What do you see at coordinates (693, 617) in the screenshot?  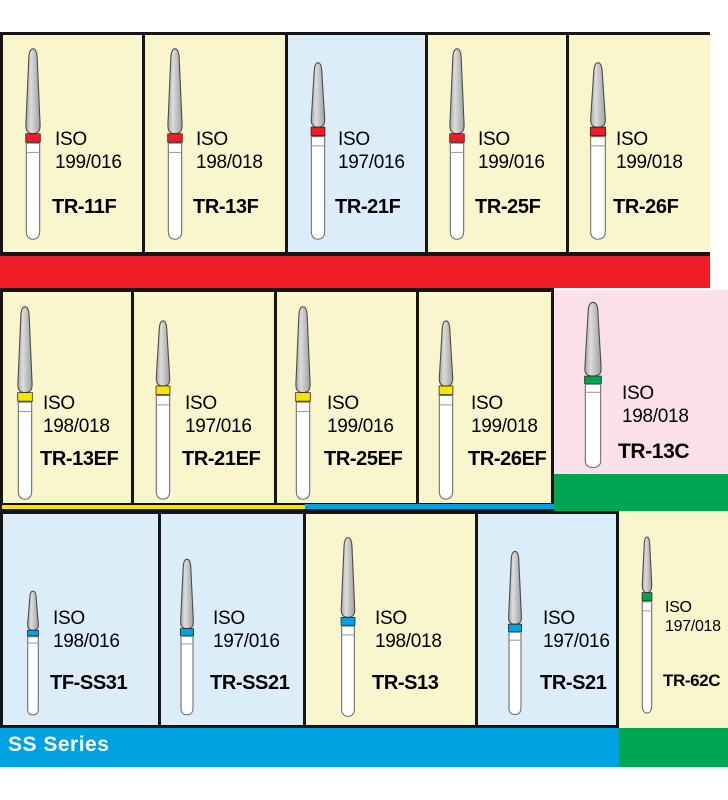 I see `iso-spec: ISO 197/018` at bounding box center [693, 617].